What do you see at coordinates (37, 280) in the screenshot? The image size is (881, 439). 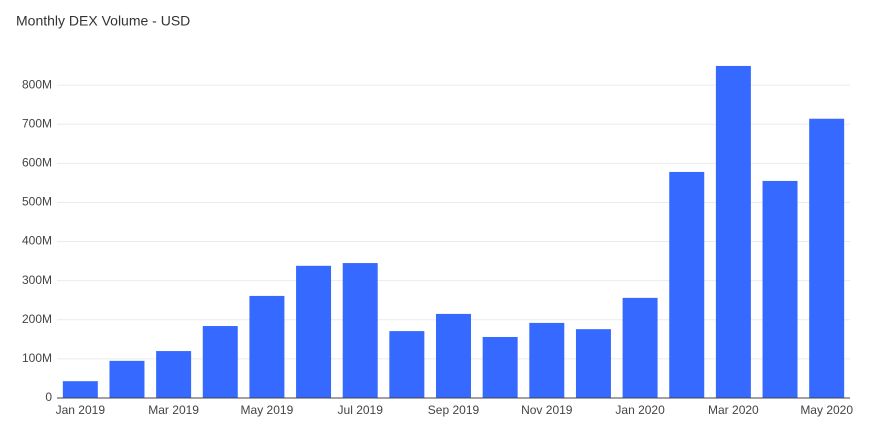 I see `y-tick-label: 300M` at bounding box center [37, 280].